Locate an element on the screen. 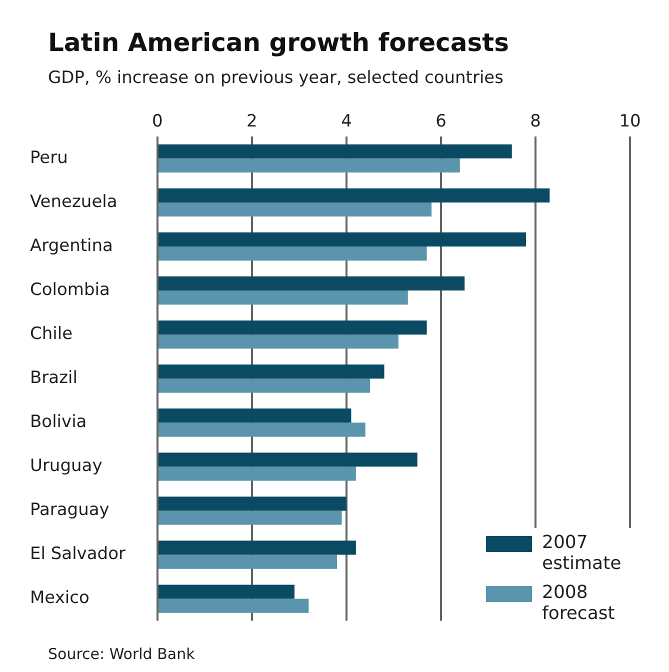 The width and height of the screenshot is (669, 672). y-tick-label: Colombia is located at coordinates (70, 290).